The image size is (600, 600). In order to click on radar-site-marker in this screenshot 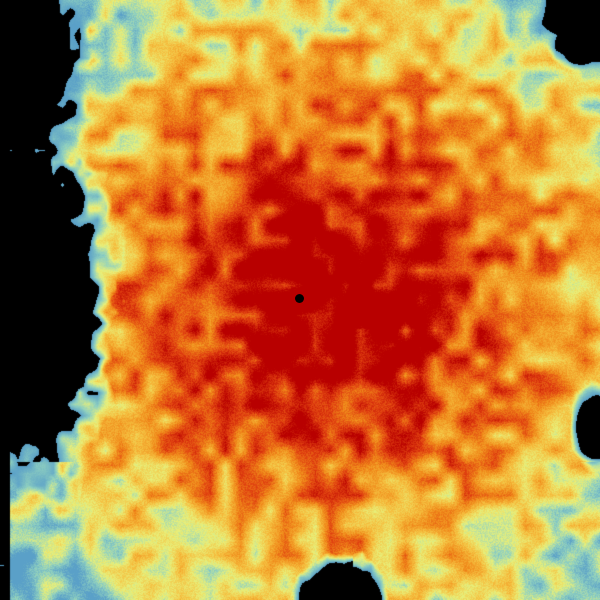, I will do `click(299, 298)`.